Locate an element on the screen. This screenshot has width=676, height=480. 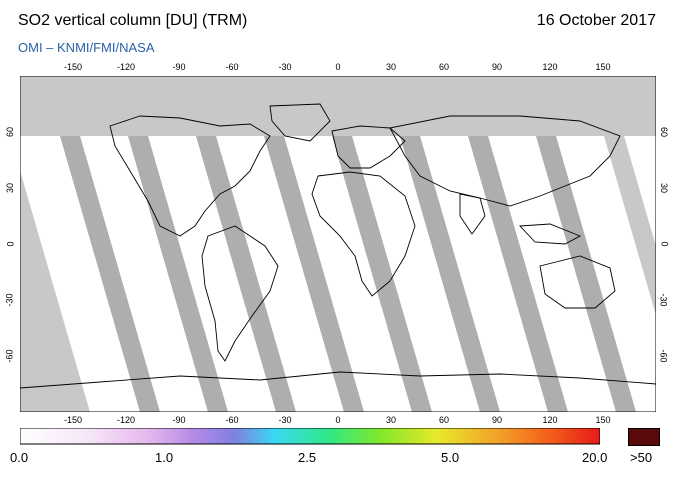
lon-tick-top: 120 is located at coordinates (550, 67).